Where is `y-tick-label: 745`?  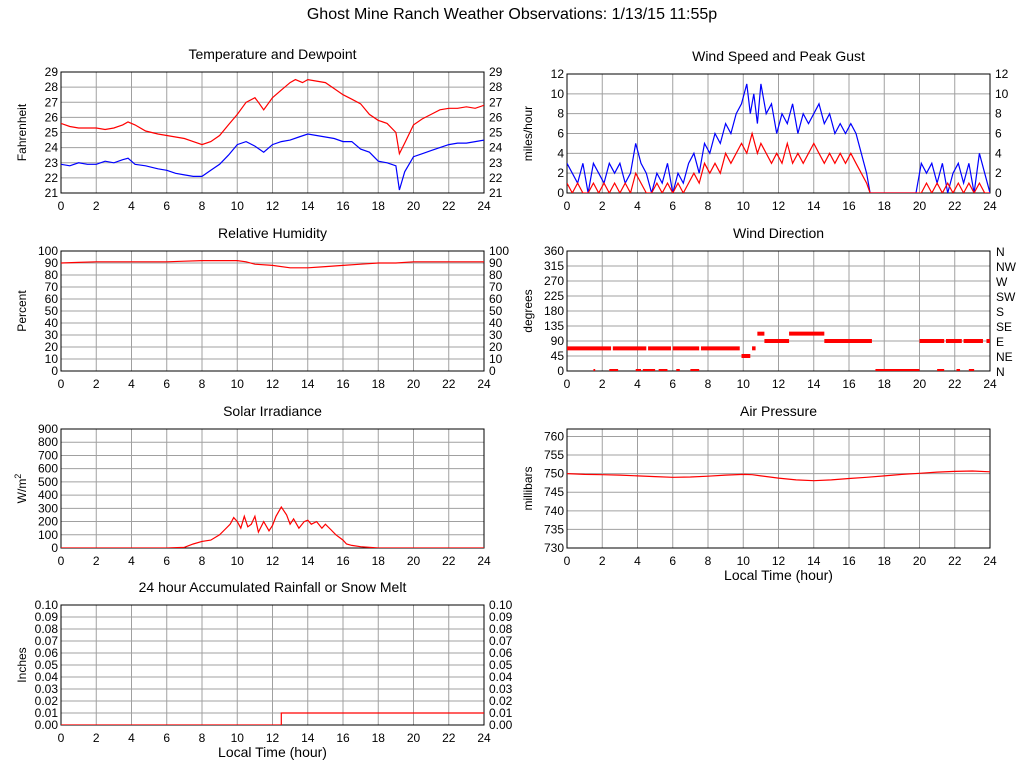 y-tick-label: 745 is located at coordinates (554, 492).